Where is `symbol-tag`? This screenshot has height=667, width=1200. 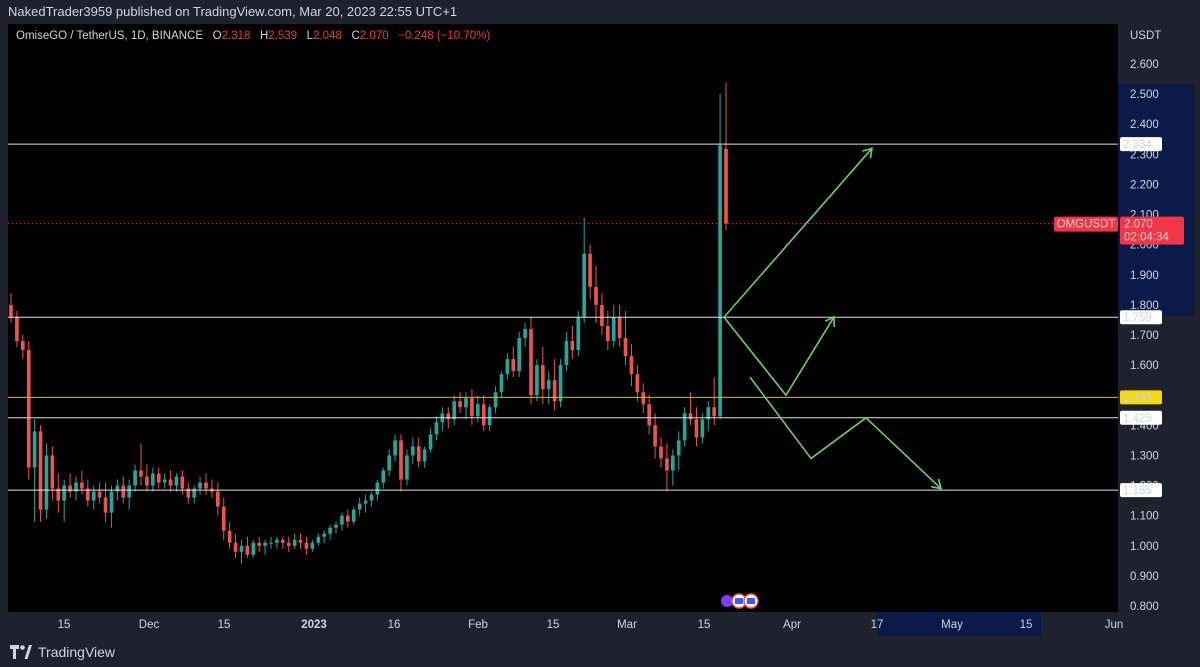 symbol-tag is located at coordinates (1086, 224).